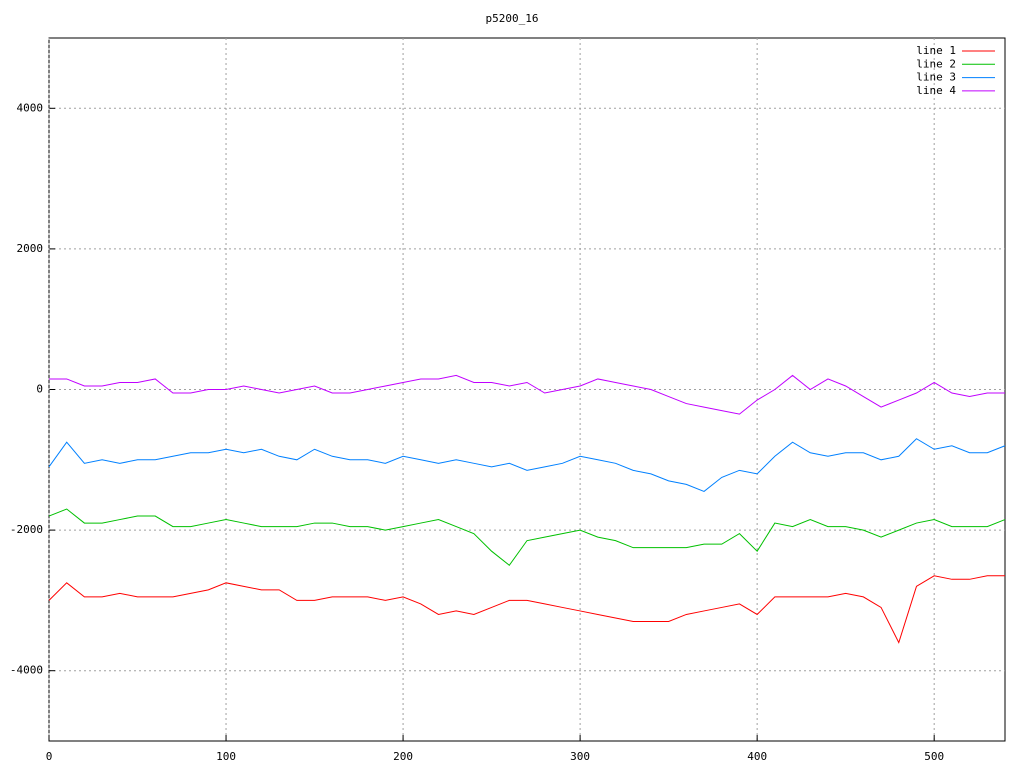 The height and width of the screenshot is (768, 1024). Describe the element at coordinates (49, 756) in the screenshot. I see `x-tick-label: 0` at that location.